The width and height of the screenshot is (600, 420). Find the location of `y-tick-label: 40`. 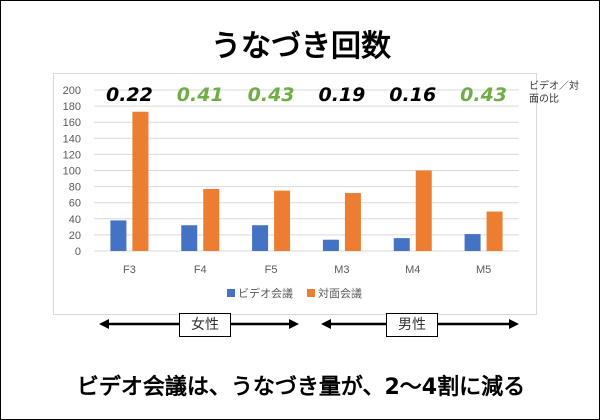

y-tick-label: 40 is located at coordinates (75, 220).